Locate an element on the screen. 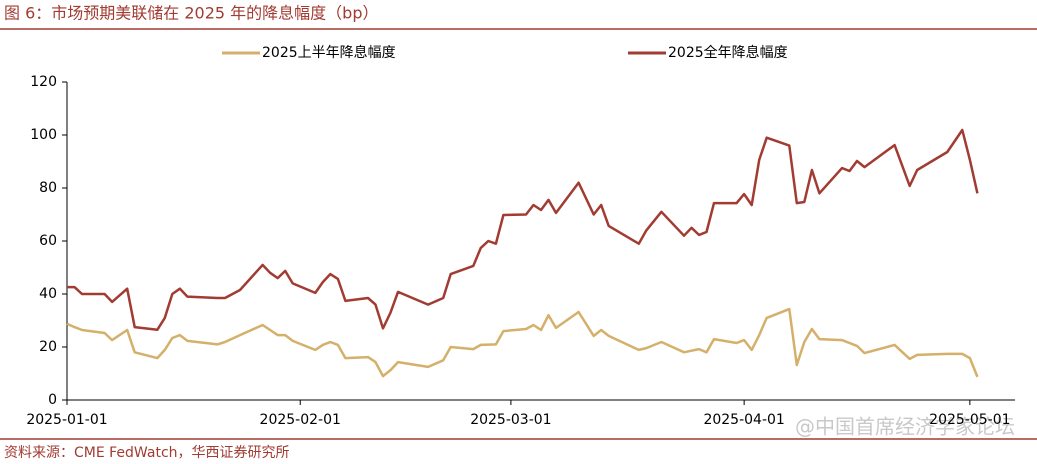  y-tick-label: 120 is located at coordinates (43, 82).